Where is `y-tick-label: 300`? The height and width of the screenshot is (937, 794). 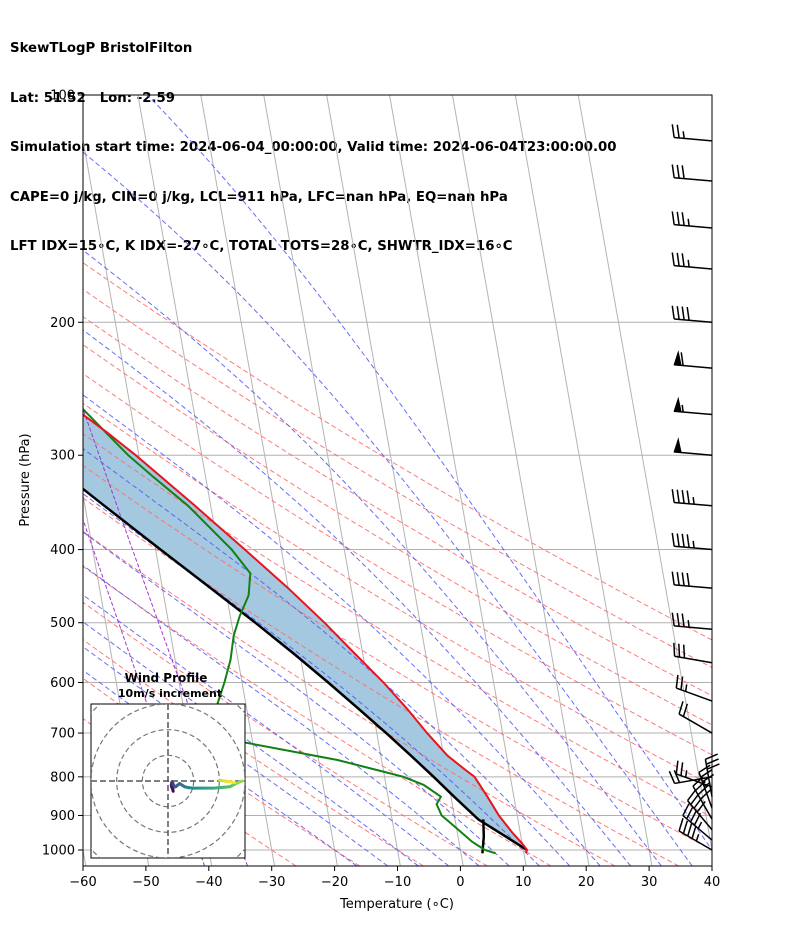
y-tick-label: 300 is located at coordinates (62, 456).